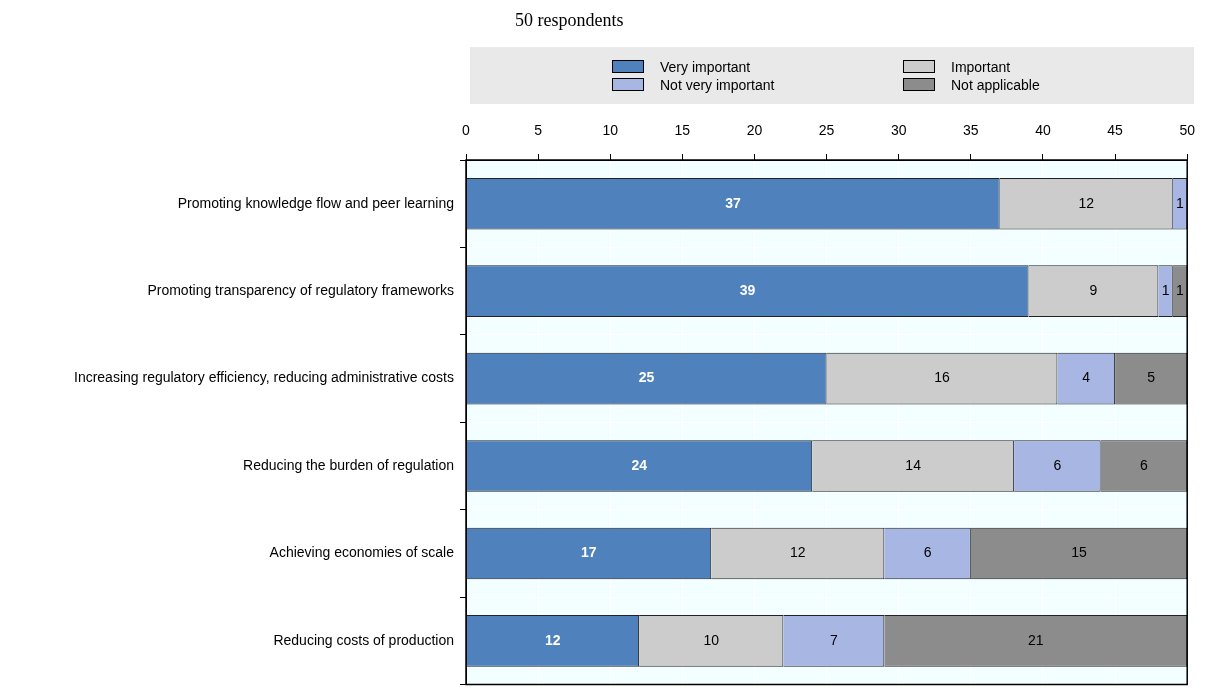 The image size is (1209, 699). Describe the element at coordinates (264, 377) in the screenshot. I see `y-tick-label: Increasing regulatory efficiency, reducing administrative costs` at that location.